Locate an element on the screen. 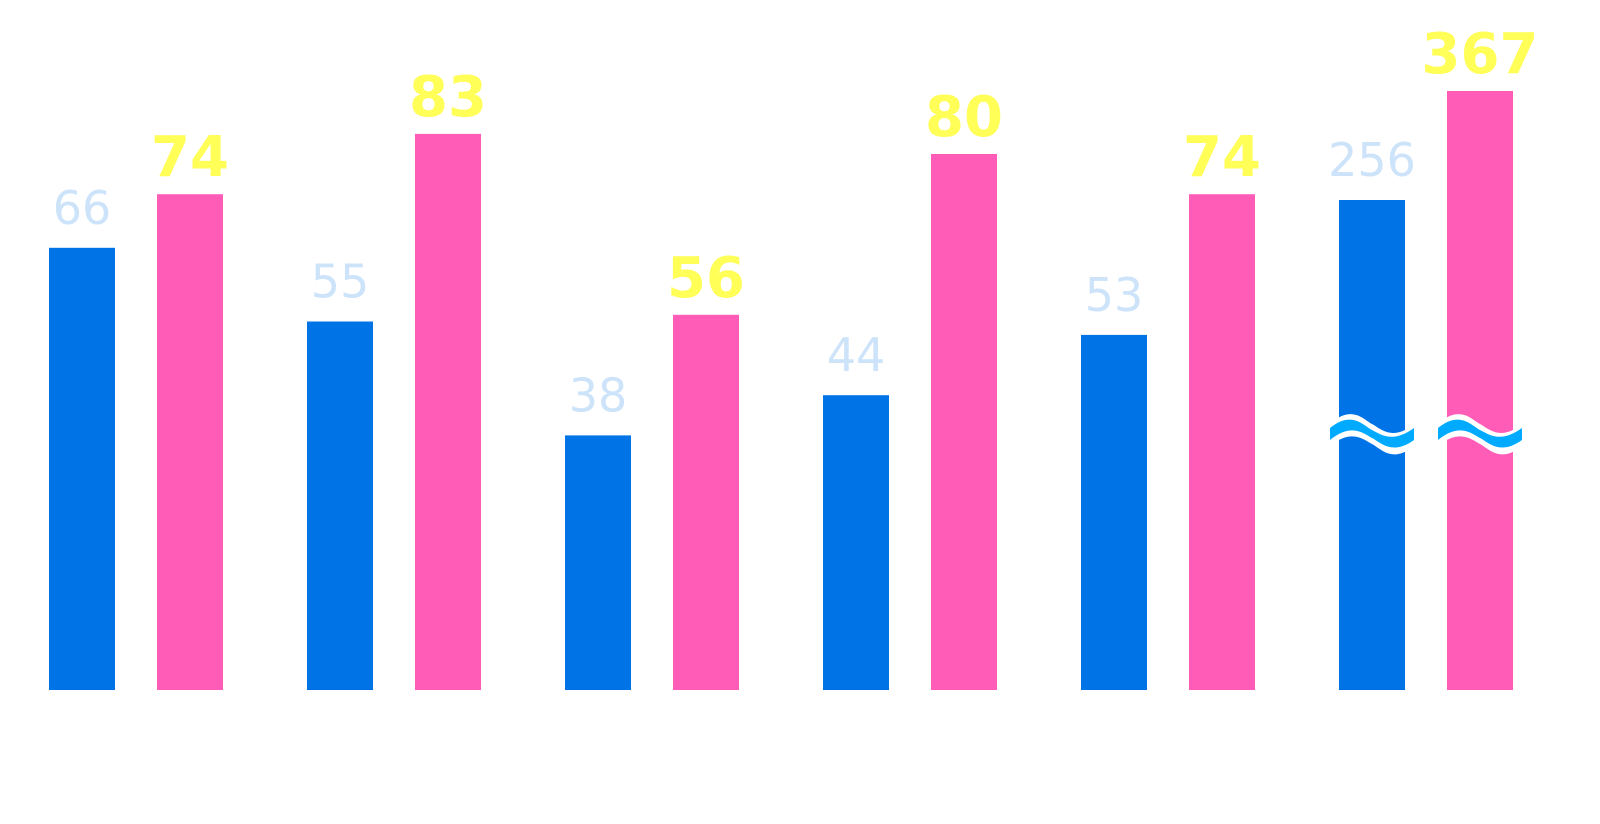  bar-s2-c3 is located at coordinates (706, 502).